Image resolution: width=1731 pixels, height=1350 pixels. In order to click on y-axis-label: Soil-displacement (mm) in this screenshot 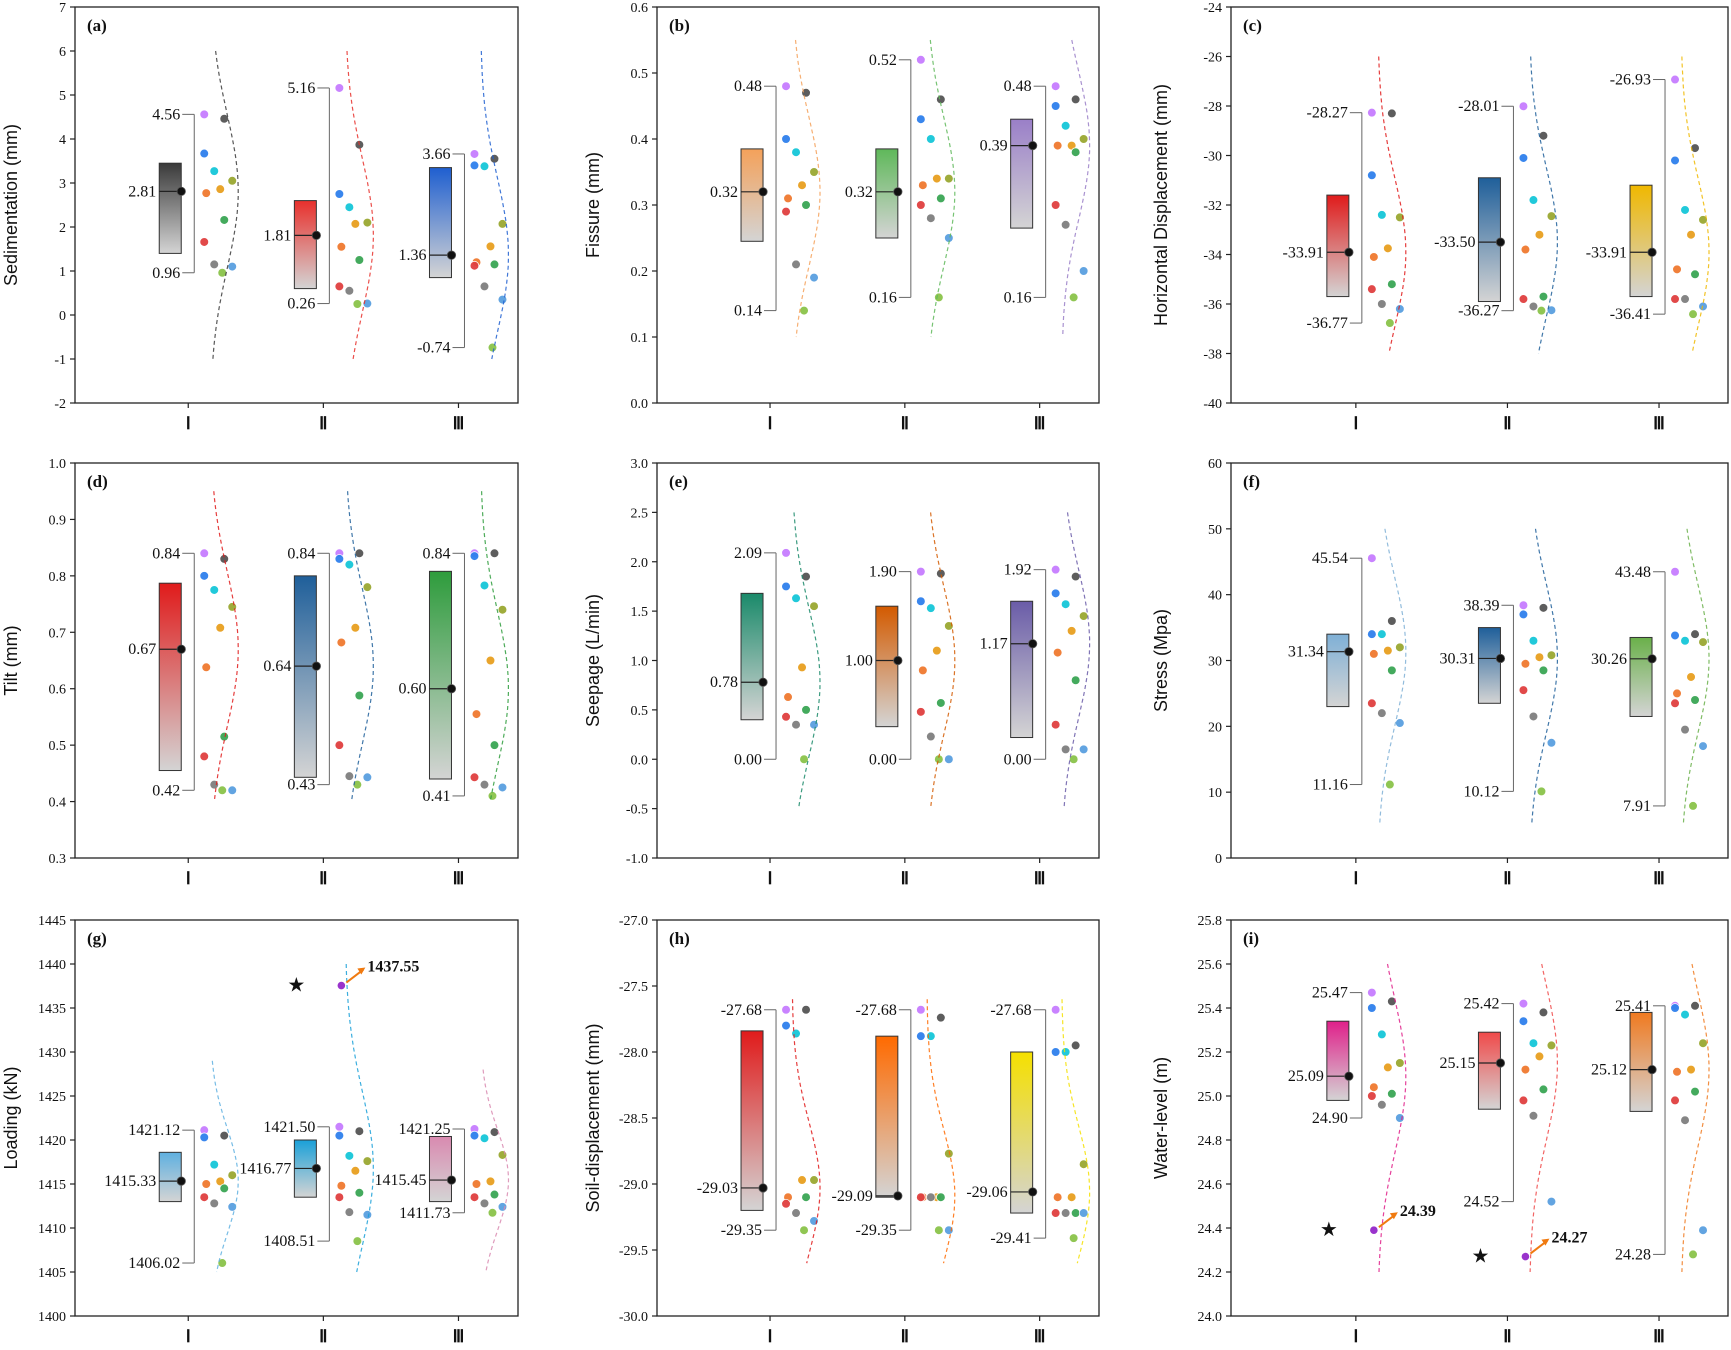, I will do `click(593, 1117)`.